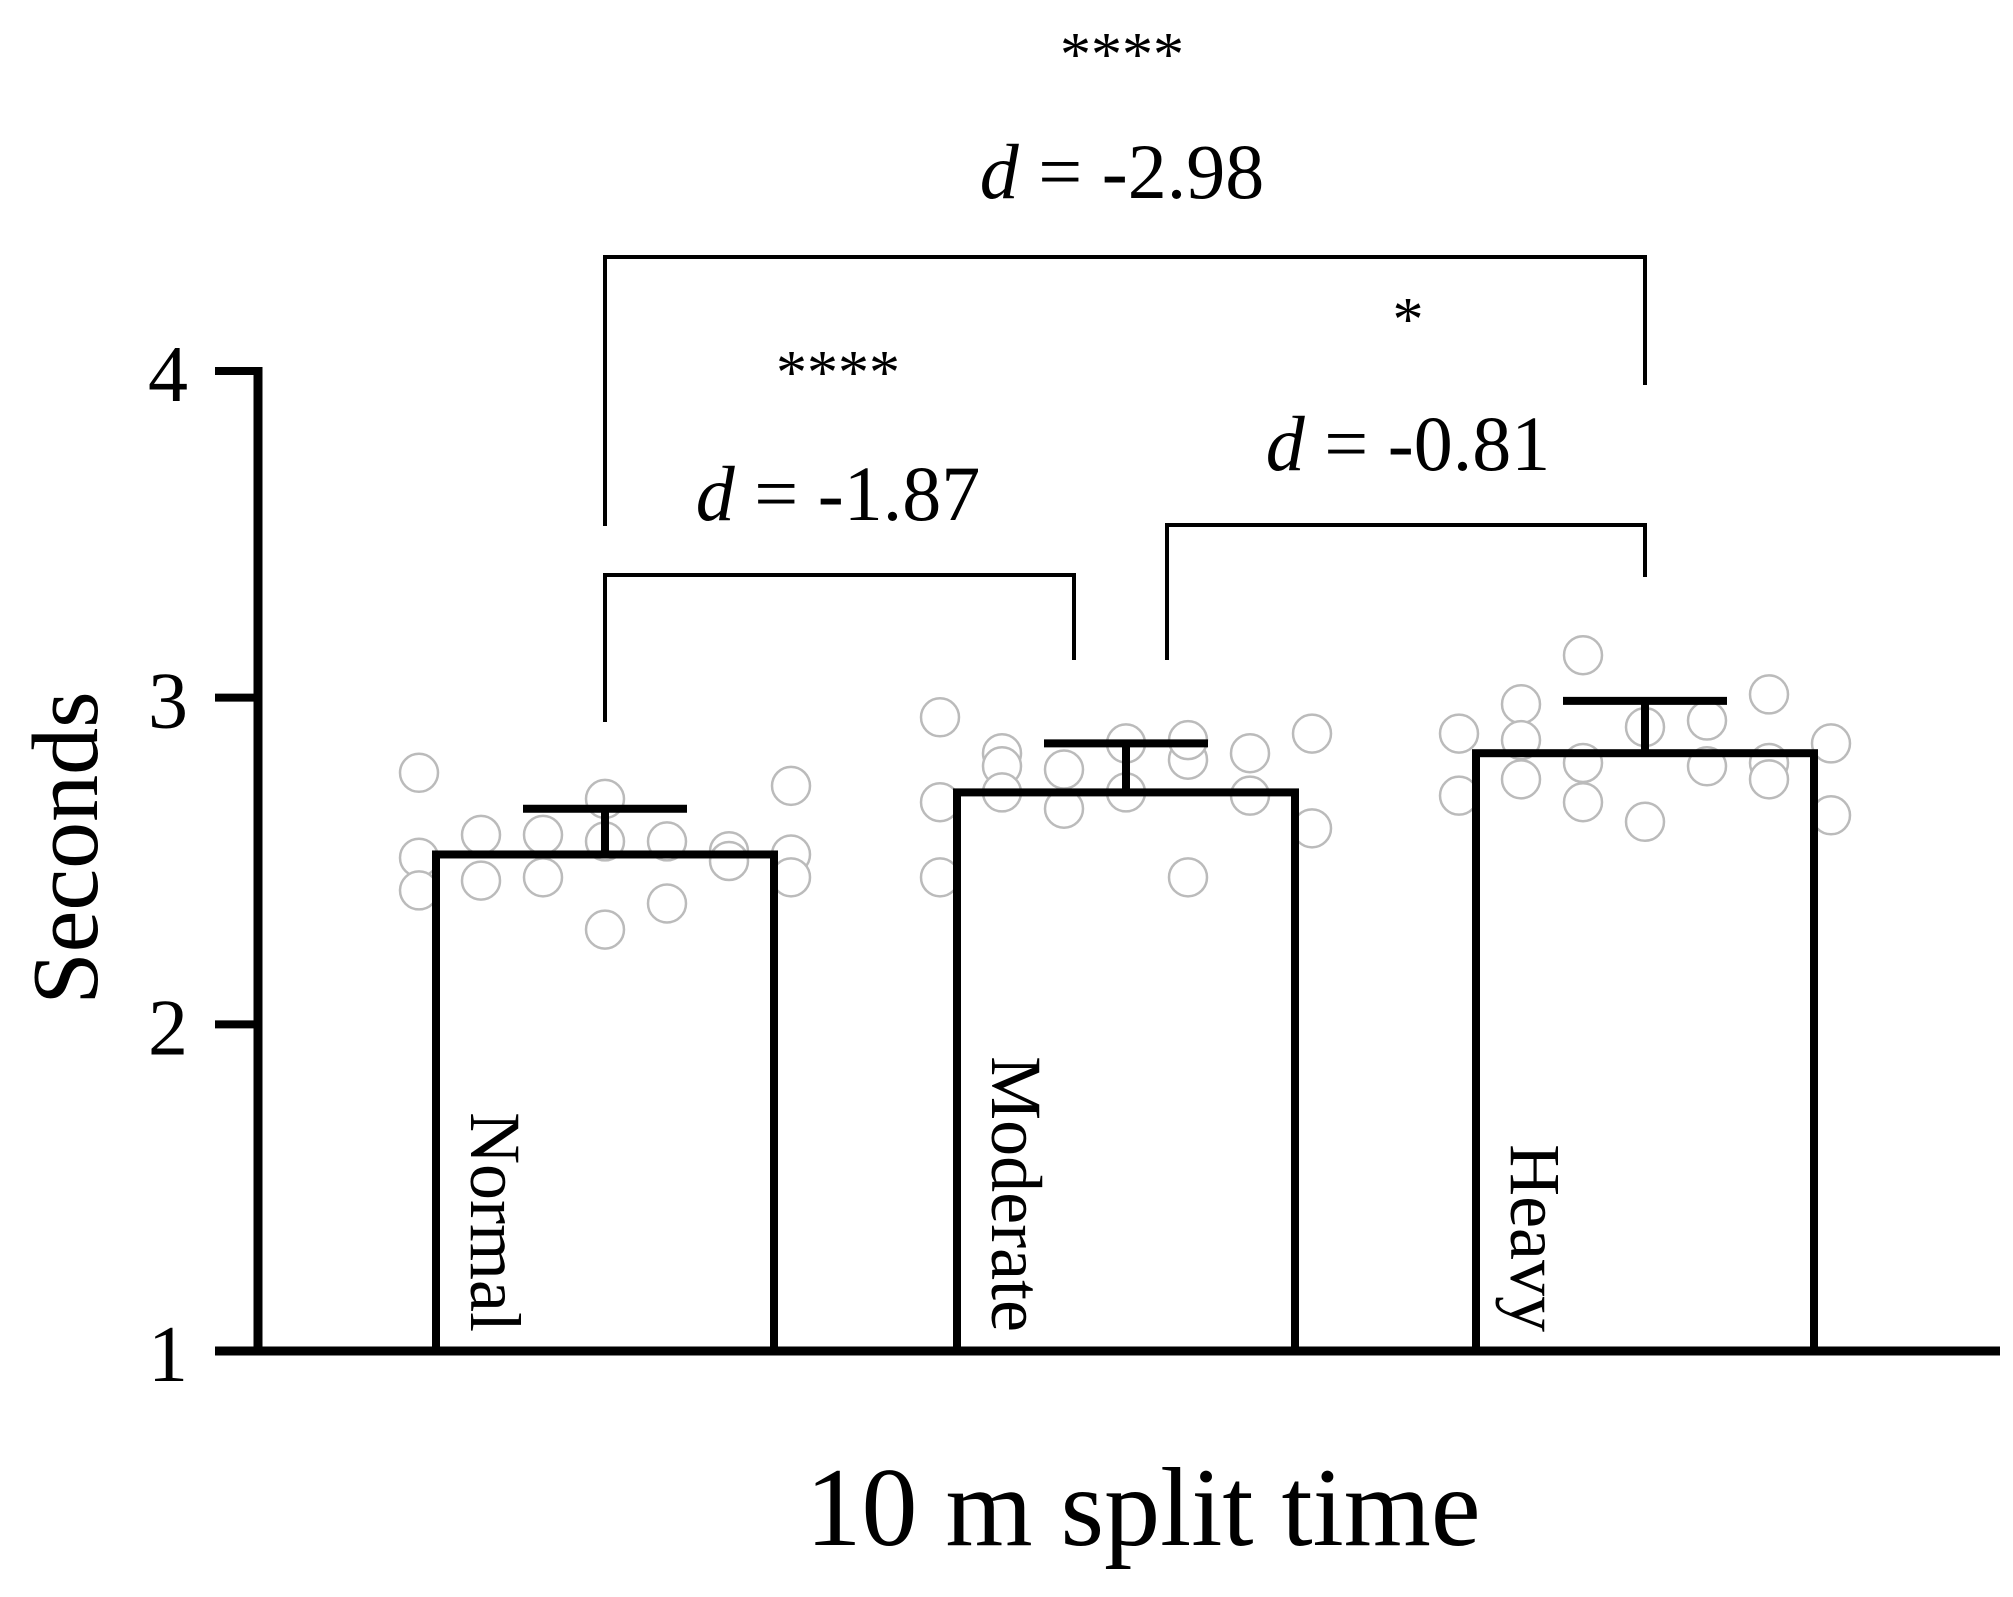  Describe the element at coordinates (168, 375) in the screenshot. I see `y-tick-label: 4` at that location.